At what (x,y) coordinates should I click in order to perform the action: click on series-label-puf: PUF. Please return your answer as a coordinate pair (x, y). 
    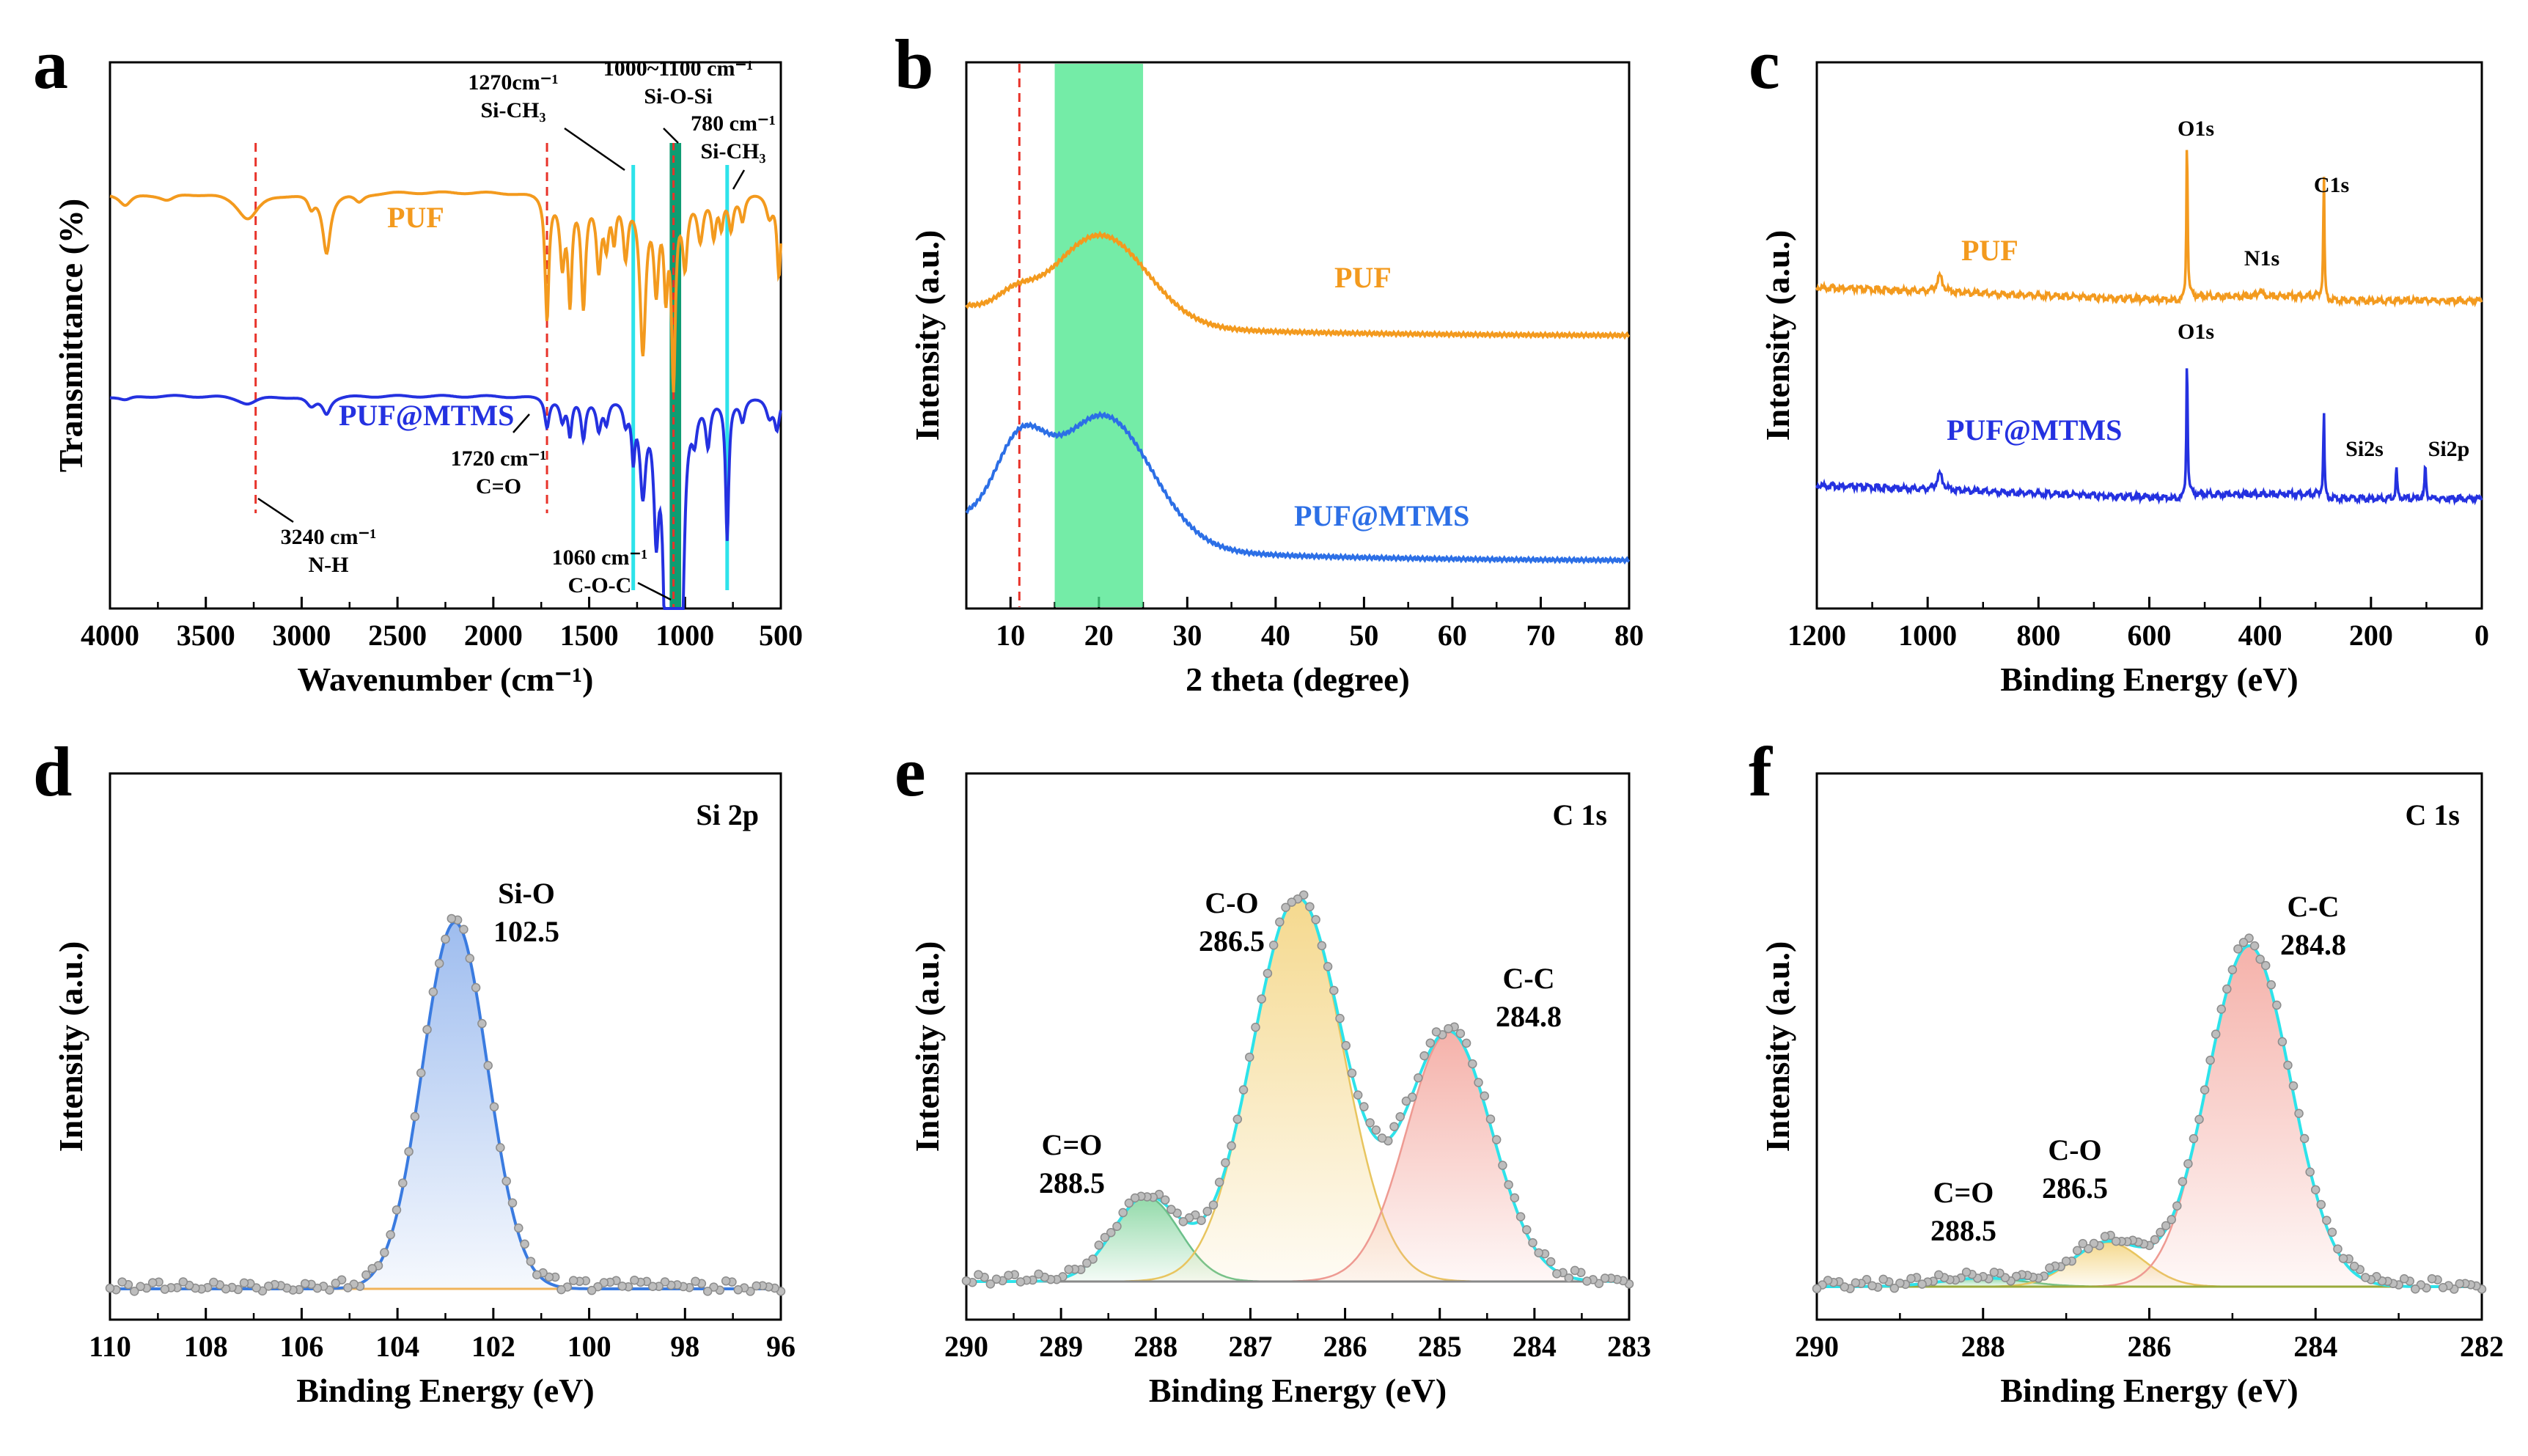
    Looking at the image, I should click on (1363, 277).